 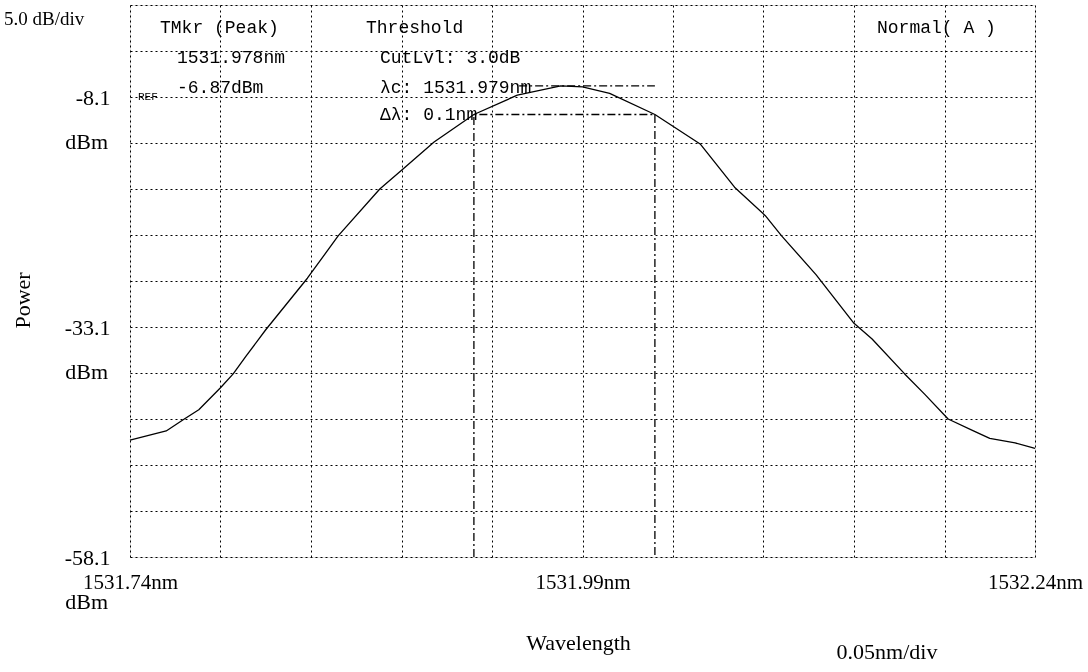 What do you see at coordinates (44, 18) in the screenshot?
I see `text: 5.0 dB/div` at bounding box center [44, 18].